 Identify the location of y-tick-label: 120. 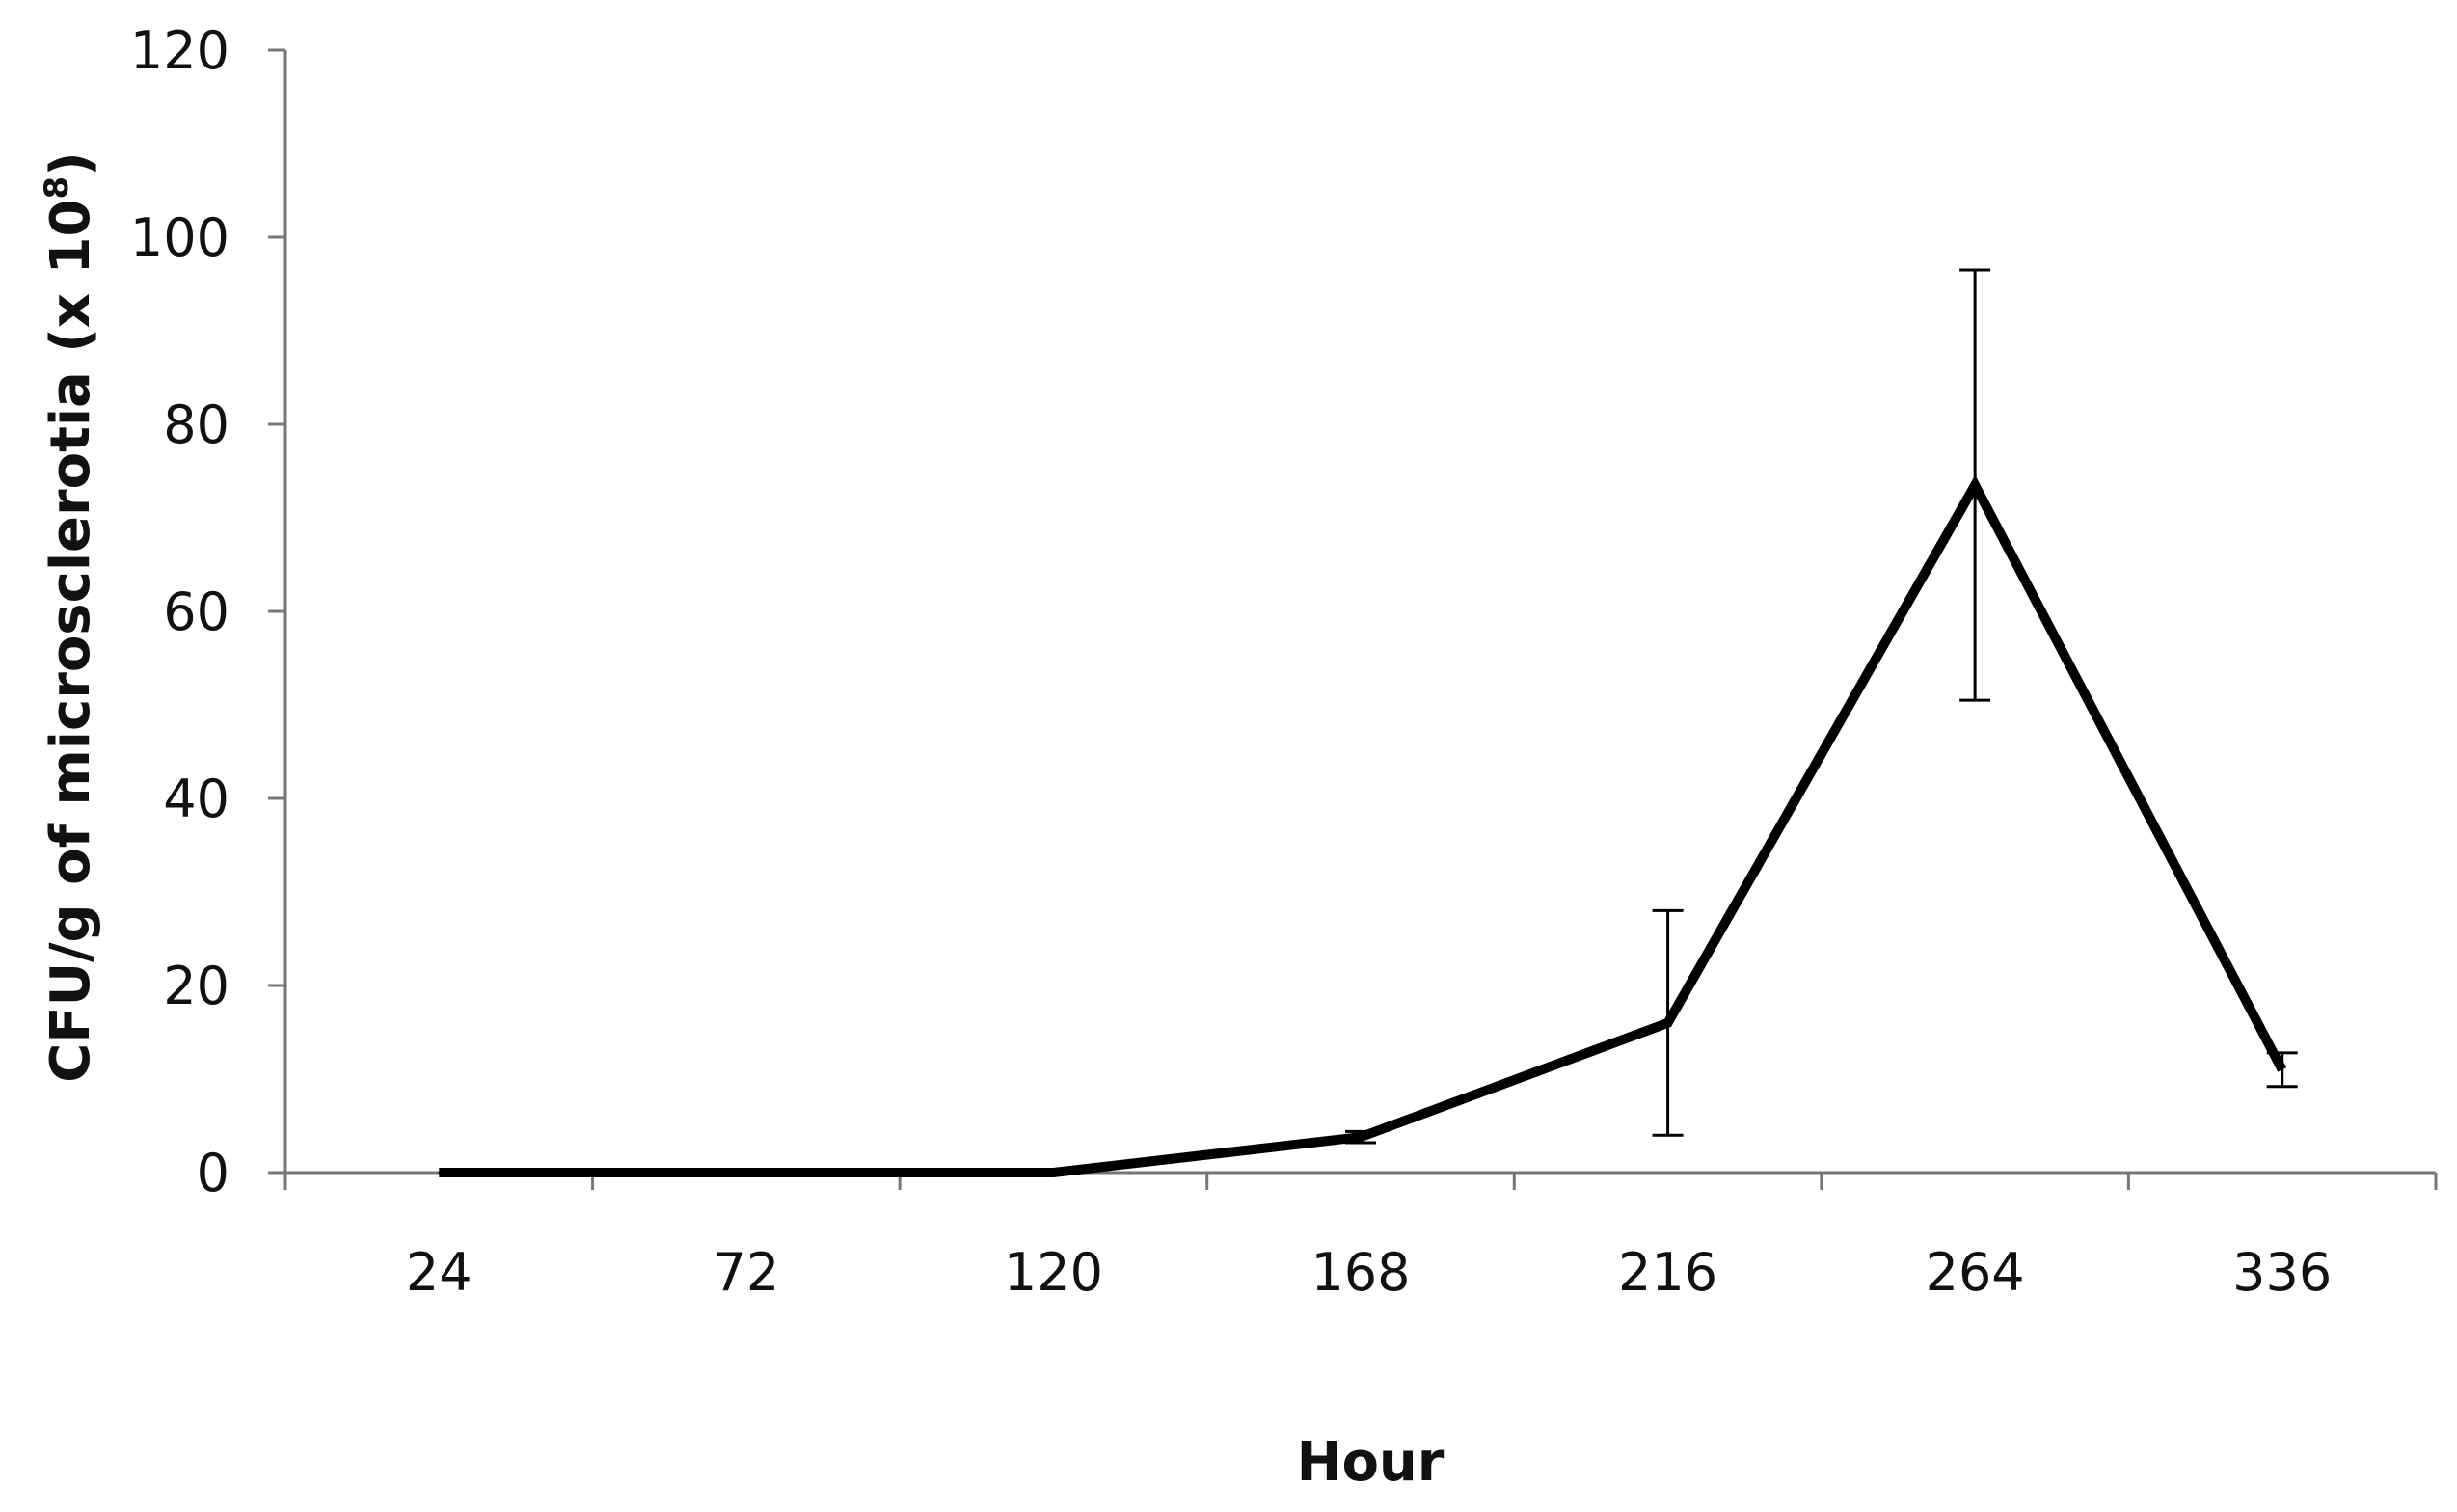
(180, 50).